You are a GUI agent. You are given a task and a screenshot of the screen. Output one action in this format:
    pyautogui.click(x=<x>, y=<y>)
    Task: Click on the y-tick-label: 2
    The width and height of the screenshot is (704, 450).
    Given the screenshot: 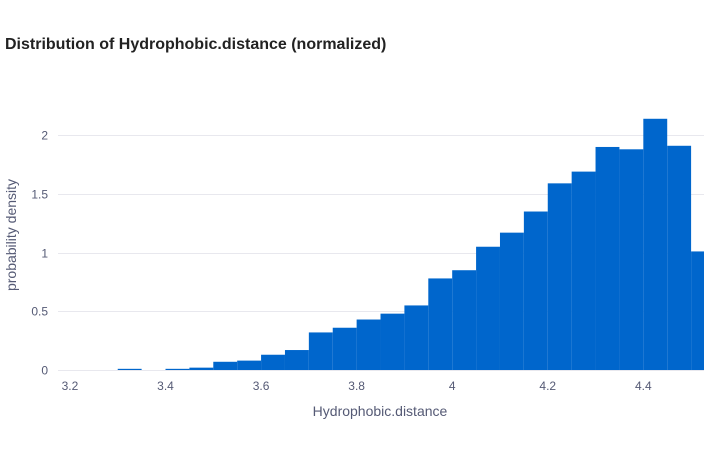 What is the action you would take?
    pyautogui.click(x=44, y=136)
    